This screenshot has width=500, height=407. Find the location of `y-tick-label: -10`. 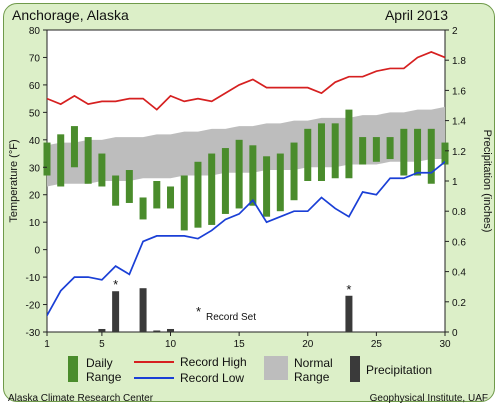

y-tick-label: -10 is located at coordinates (33, 278).